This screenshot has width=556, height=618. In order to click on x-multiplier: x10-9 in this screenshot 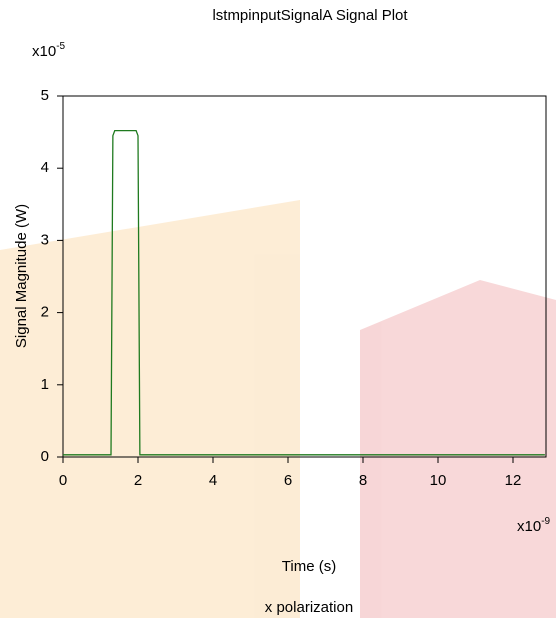, I will do `click(534, 525)`.